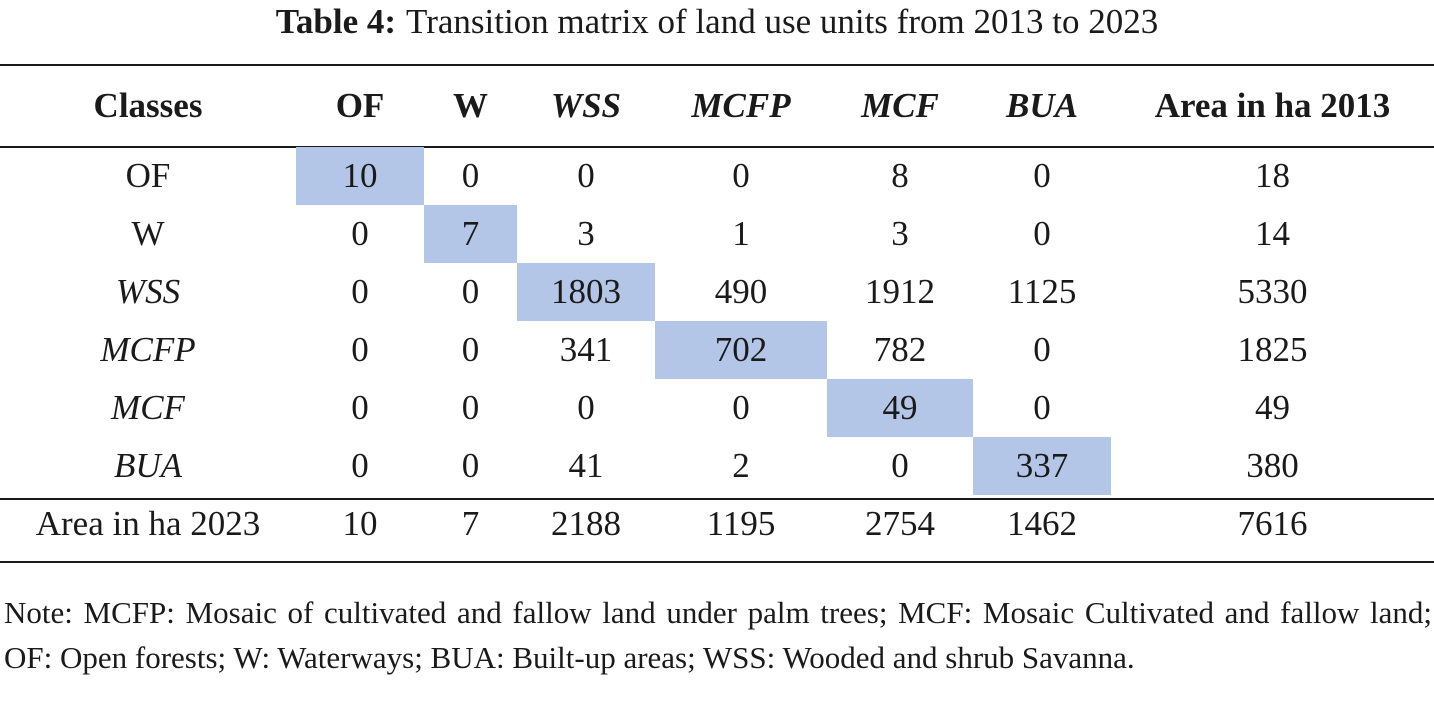 This screenshot has height=727, width=1434. Describe the element at coordinates (360, 105) in the screenshot. I see `header-of: OF` at that location.